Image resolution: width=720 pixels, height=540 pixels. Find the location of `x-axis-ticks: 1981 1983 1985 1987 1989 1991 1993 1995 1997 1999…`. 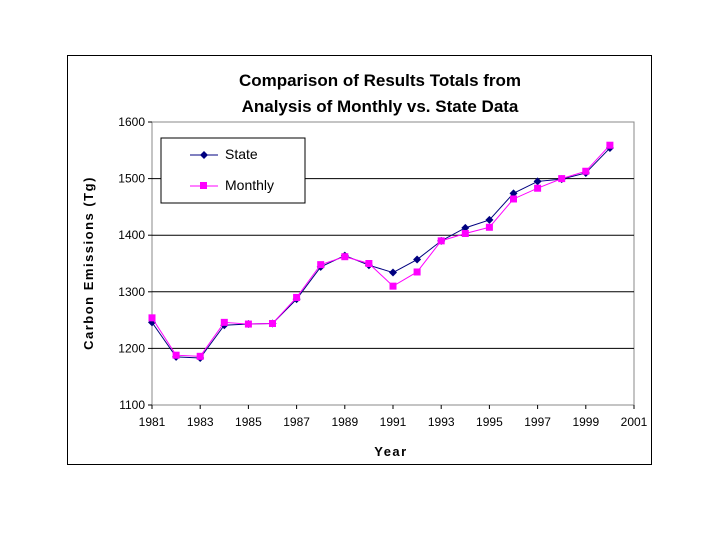

x-axis-ticks: 1981 1983 1985 1987 1989 1991 1993 1995 1997 1999… is located at coordinates (393, 417).